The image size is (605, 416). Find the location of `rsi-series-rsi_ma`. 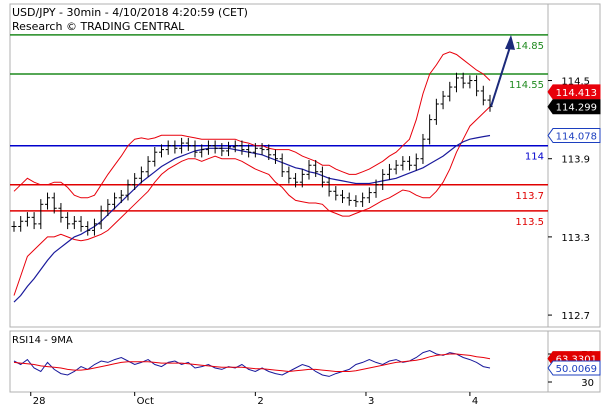

rsi-series-rsi_ma is located at coordinates (252, 363).